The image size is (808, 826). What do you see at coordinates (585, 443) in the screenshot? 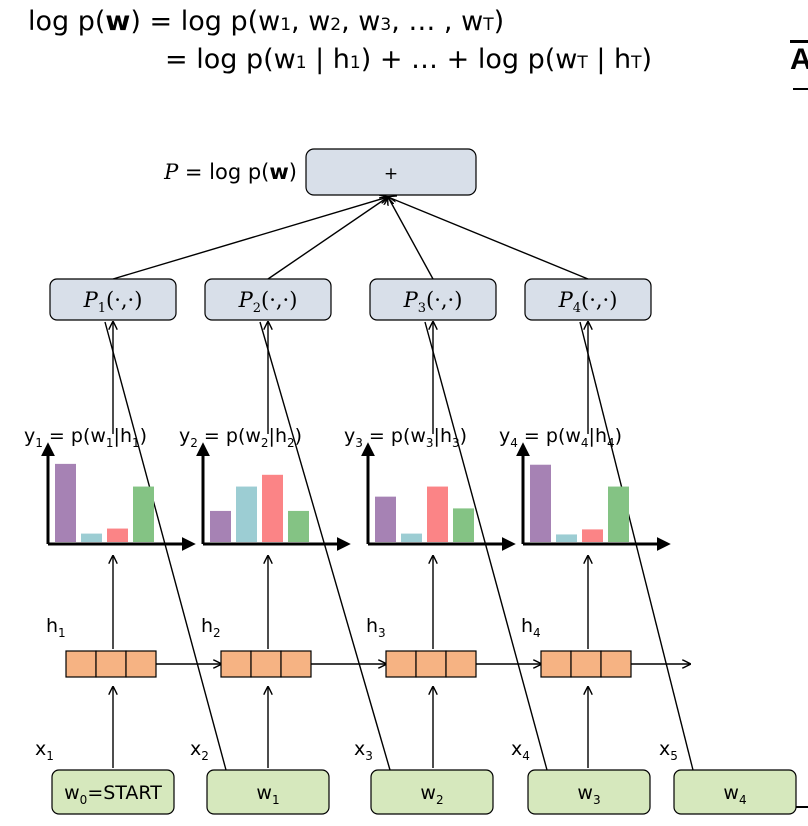
I see `w-sub: 4` at bounding box center [585, 443].